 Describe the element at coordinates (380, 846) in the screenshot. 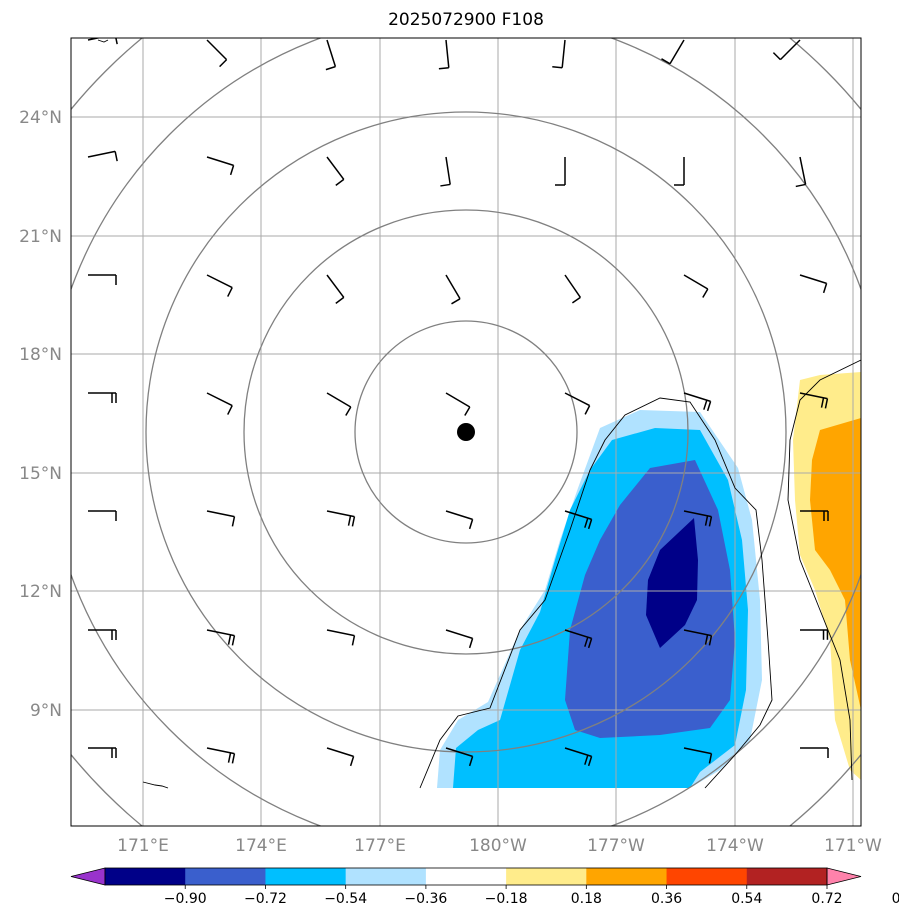

I see `lon-label: 177°E` at that location.